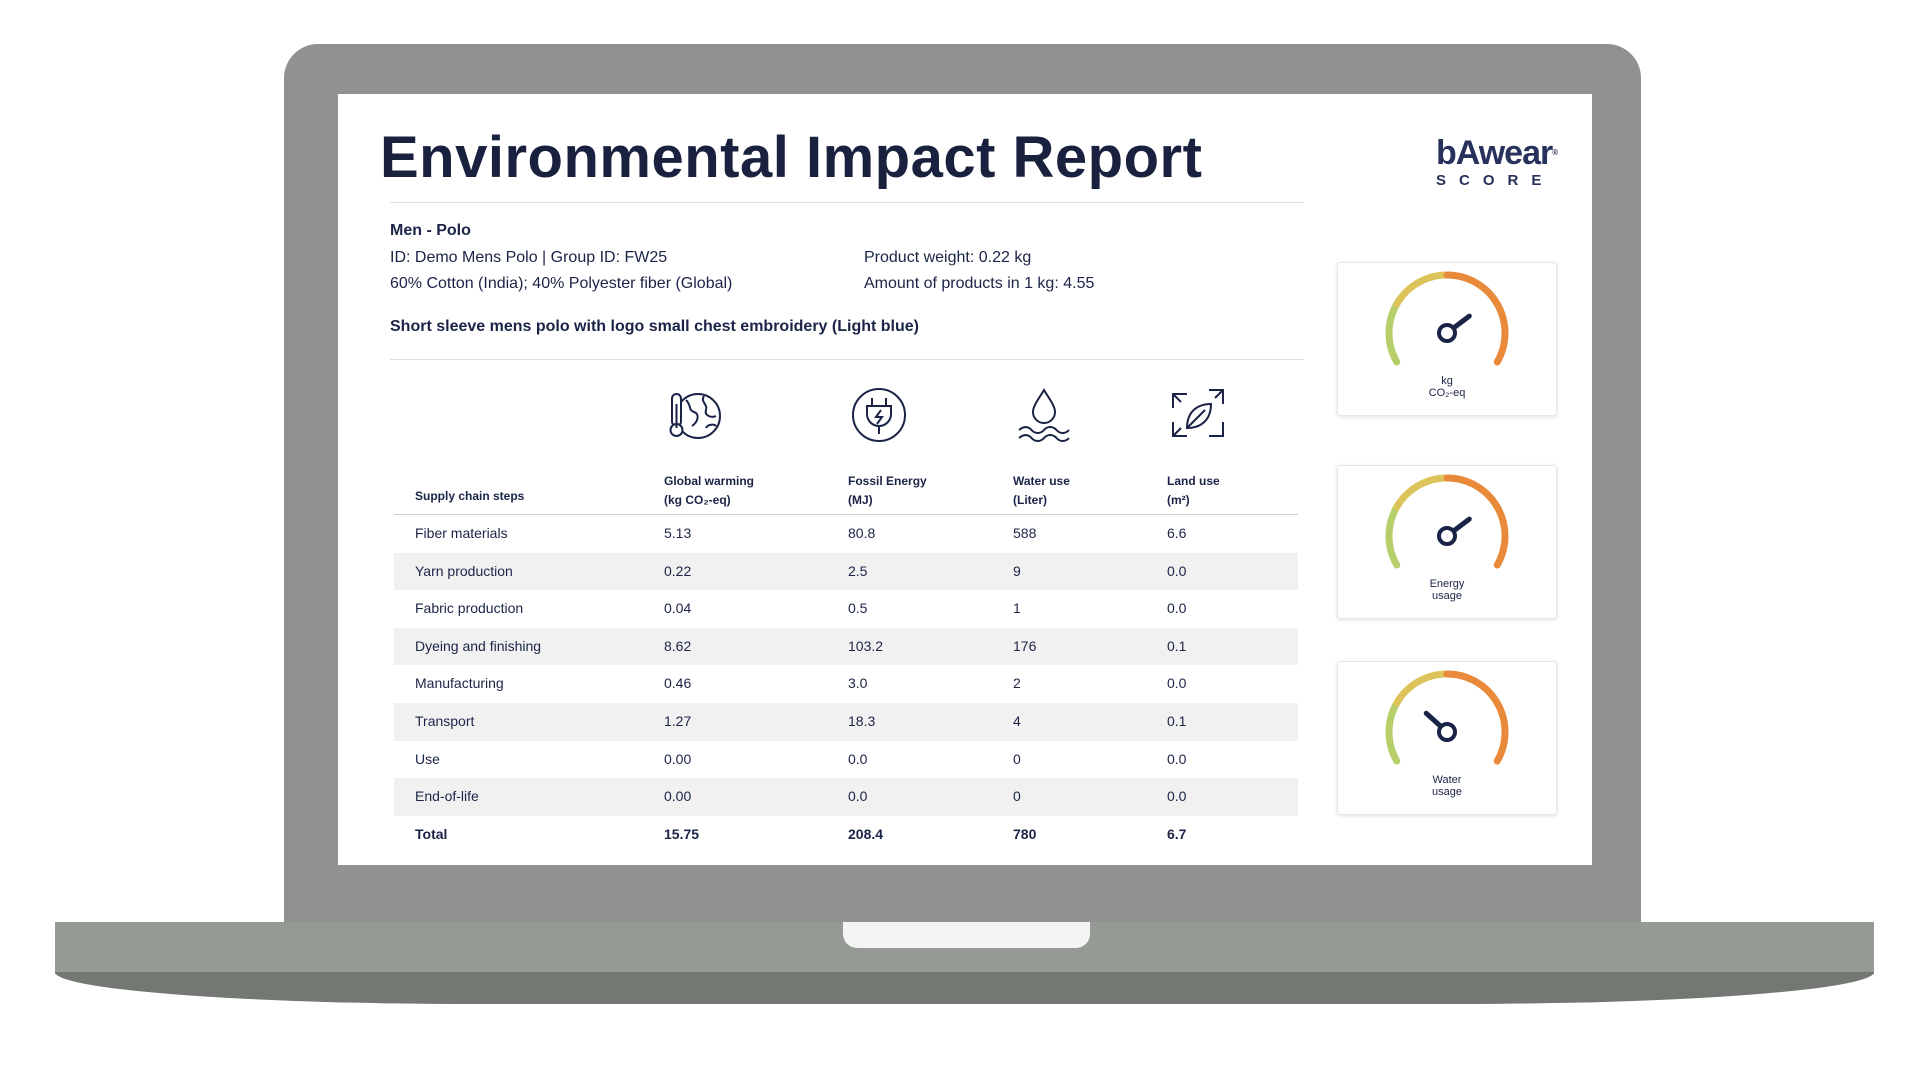 This screenshot has height=1080, width=1920. I want to click on column-header-fossil-energy: Fossil Energy (MJ), so click(887, 490).